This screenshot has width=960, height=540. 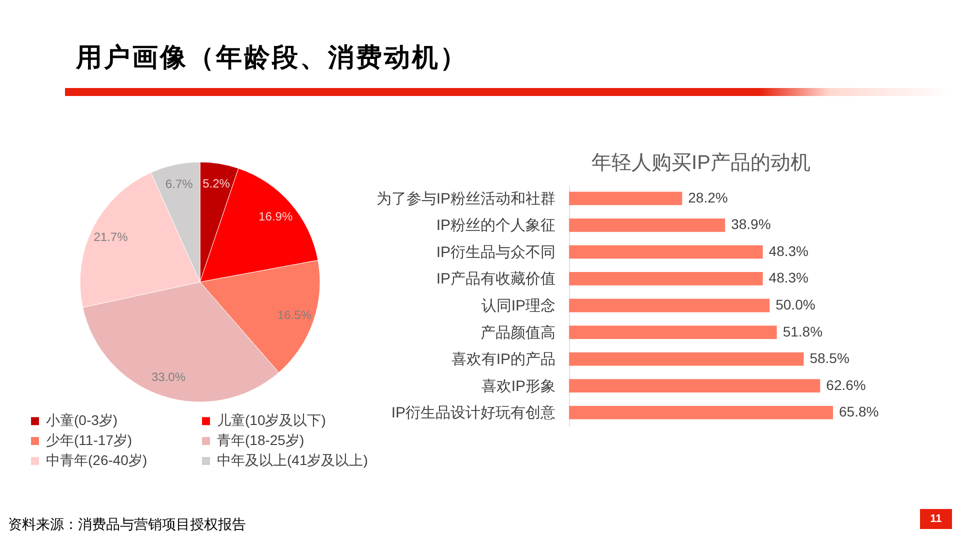 What do you see at coordinates (82, 420) in the screenshot?
I see `legend-label: 小童(0-3岁)` at bounding box center [82, 420].